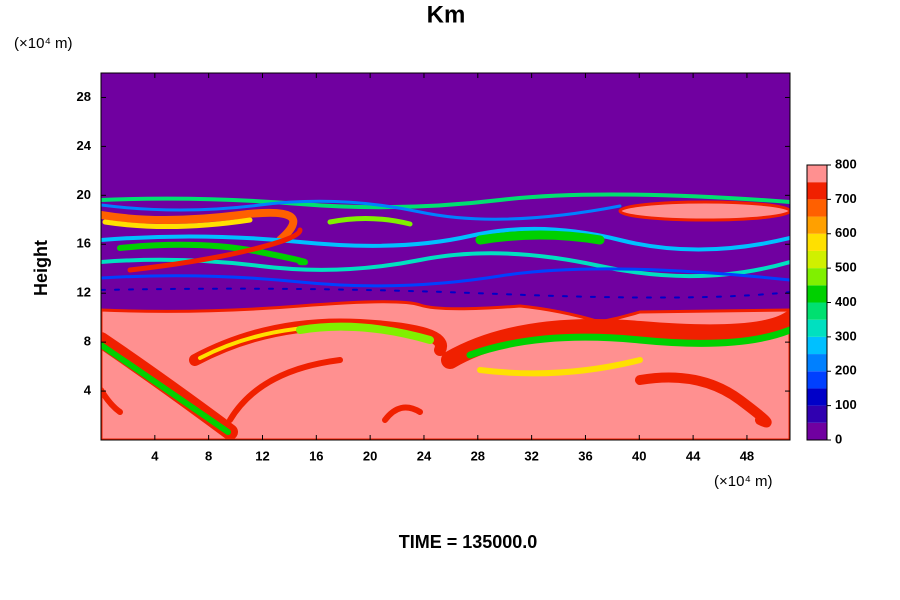 The image size is (900, 600). I want to click on x-unit: (×10⁴ m), so click(743, 481).